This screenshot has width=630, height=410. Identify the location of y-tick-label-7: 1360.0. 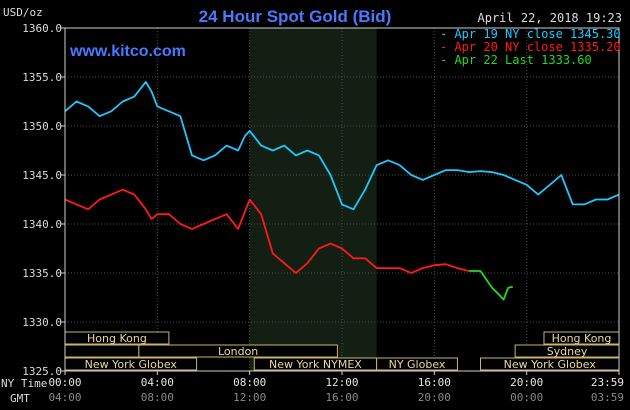
(42, 28).